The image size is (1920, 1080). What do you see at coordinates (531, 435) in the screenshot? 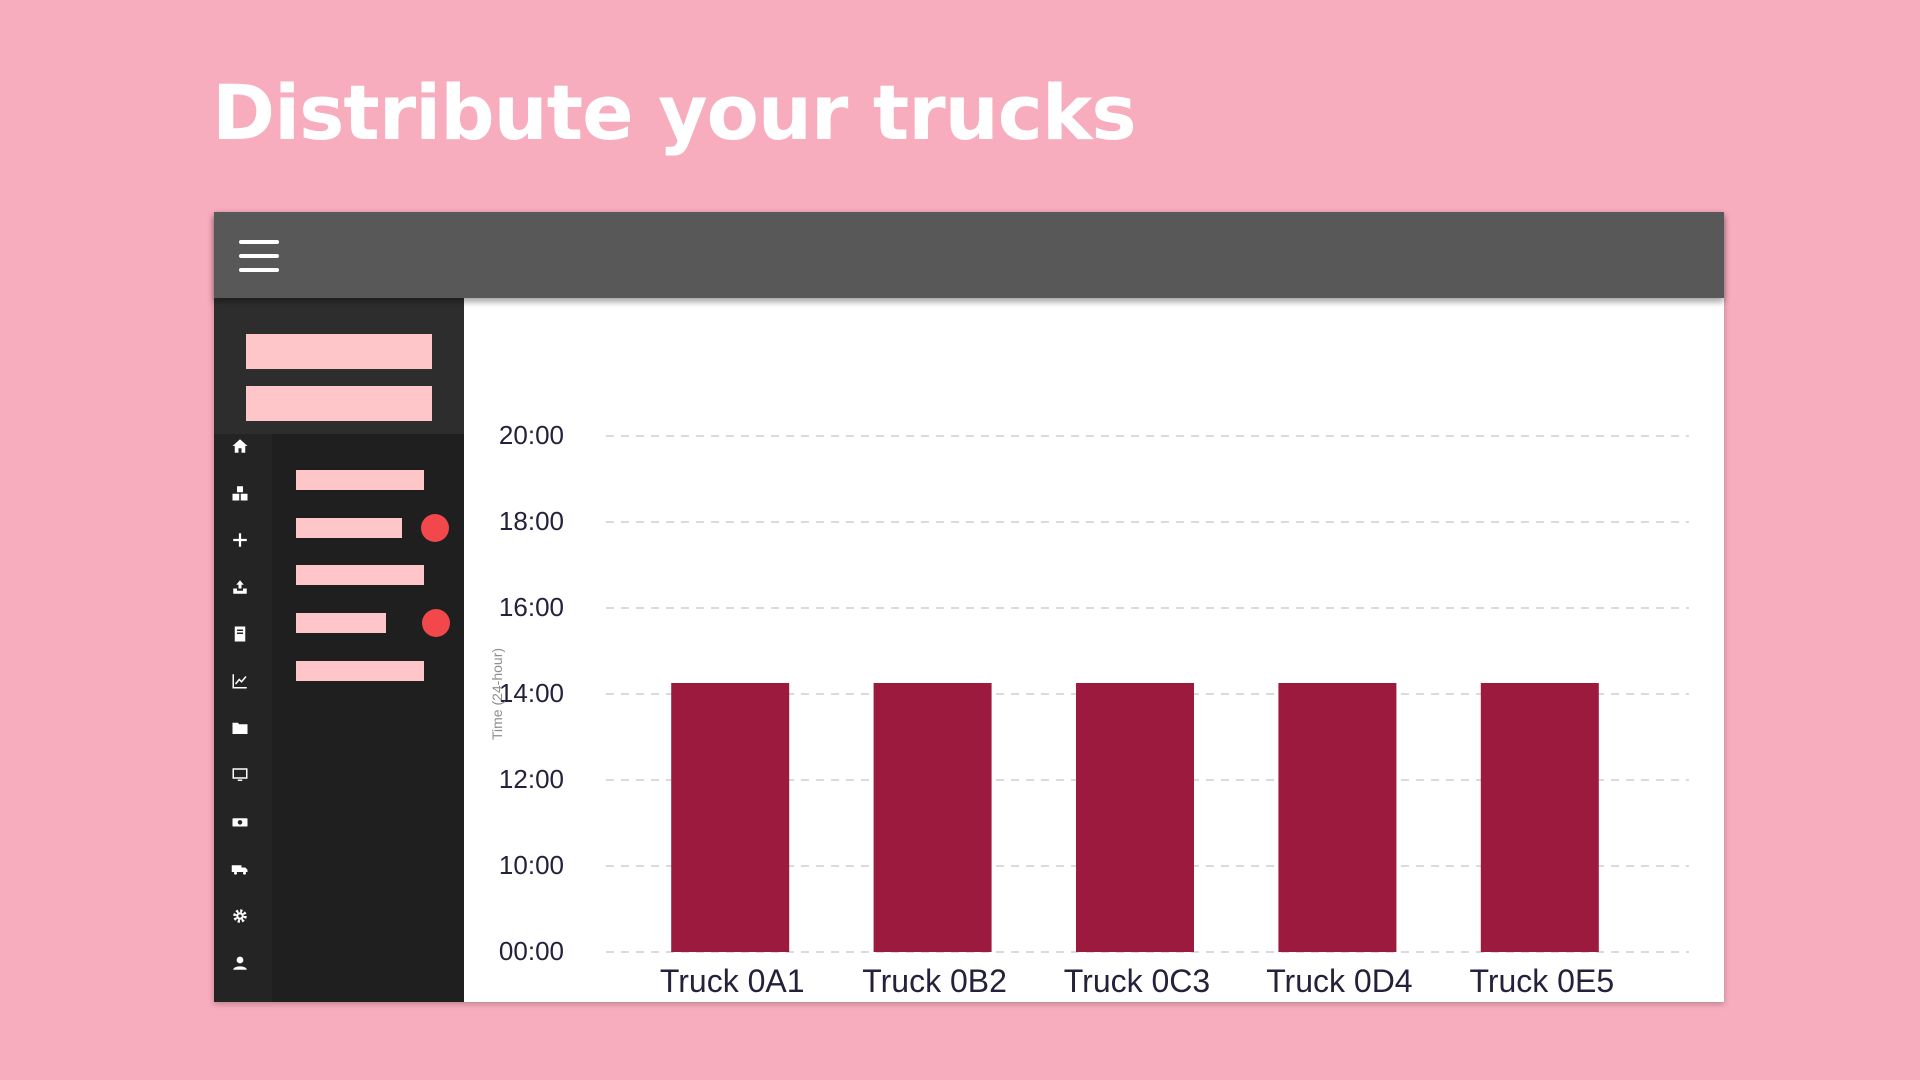
I see `y-tick-label: 20:00` at bounding box center [531, 435].